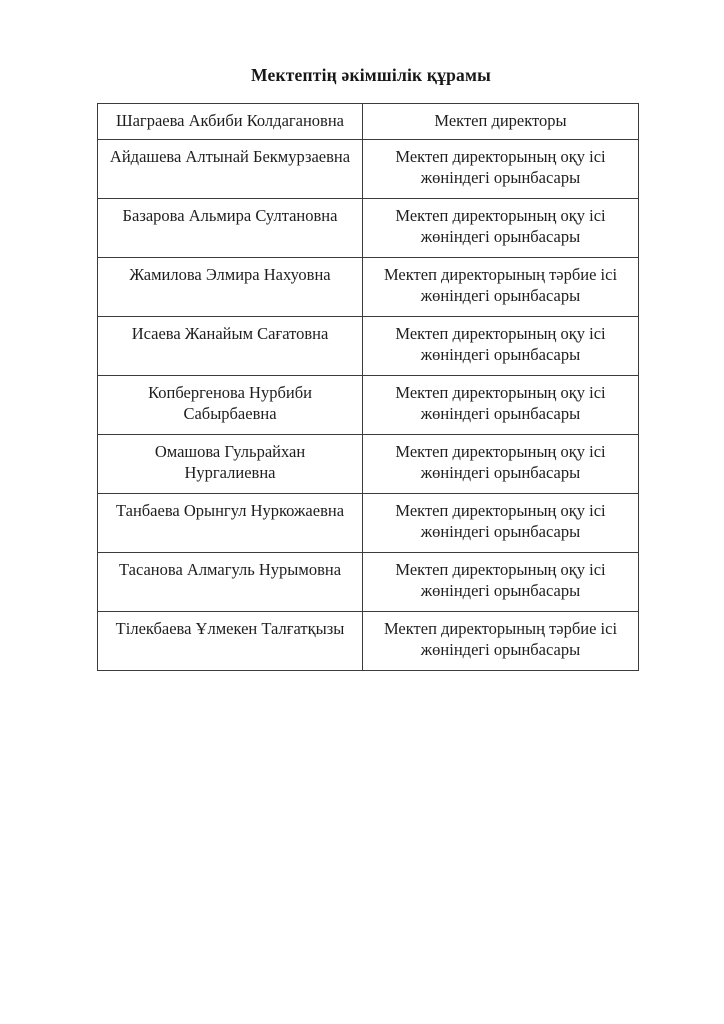 This screenshot has width=724, height=1024. I want to click on staff-name-cell: Базарова Альмира Султановна, so click(230, 228).